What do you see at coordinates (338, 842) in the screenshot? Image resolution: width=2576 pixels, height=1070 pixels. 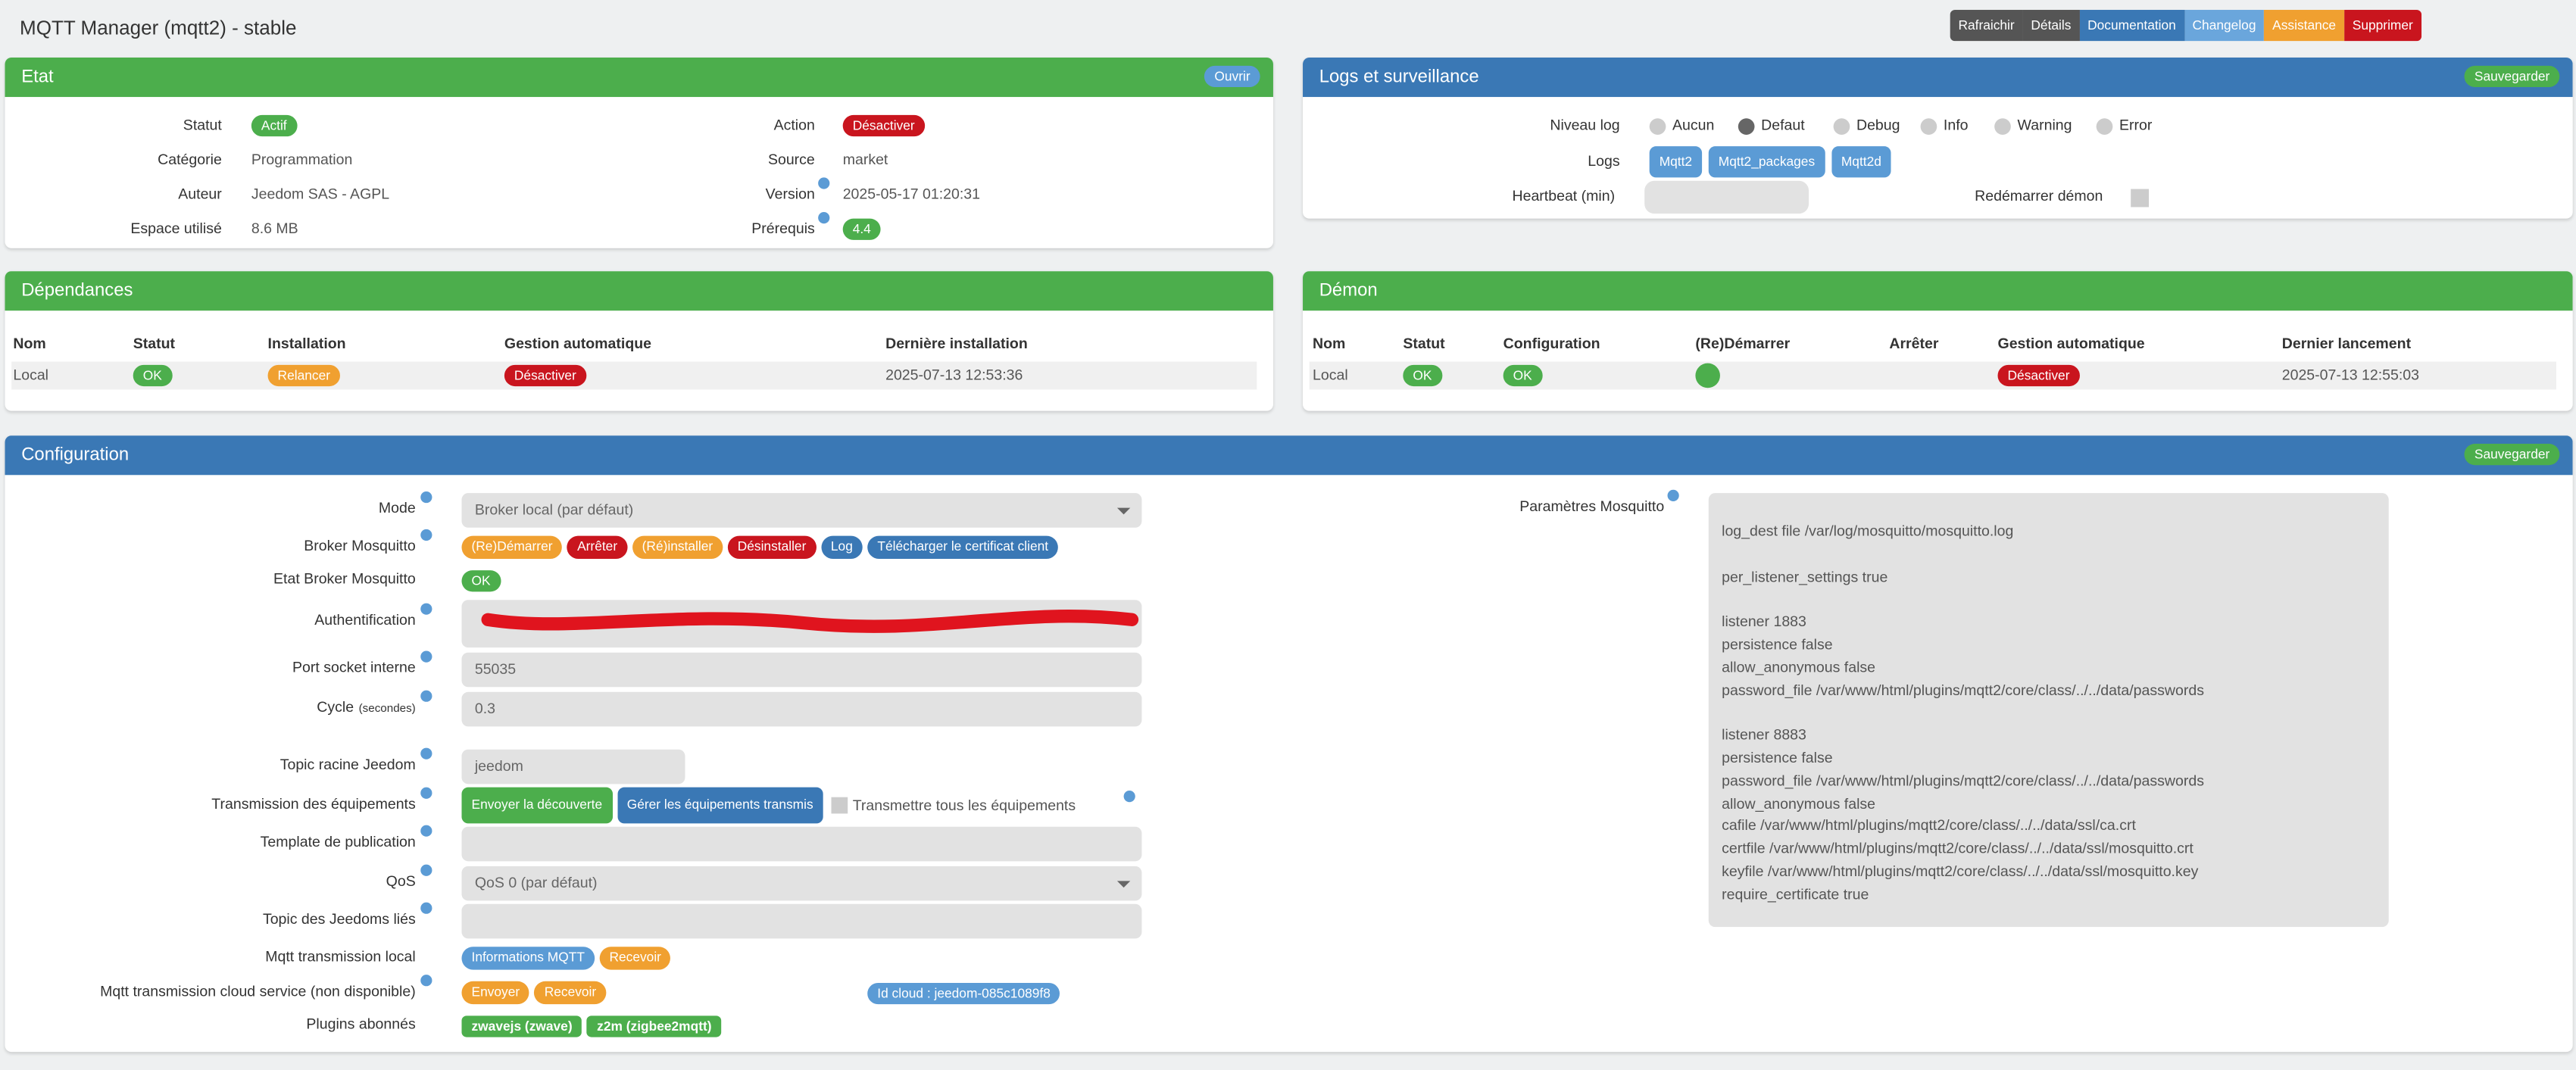 I see `label-text: Template de publication` at bounding box center [338, 842].